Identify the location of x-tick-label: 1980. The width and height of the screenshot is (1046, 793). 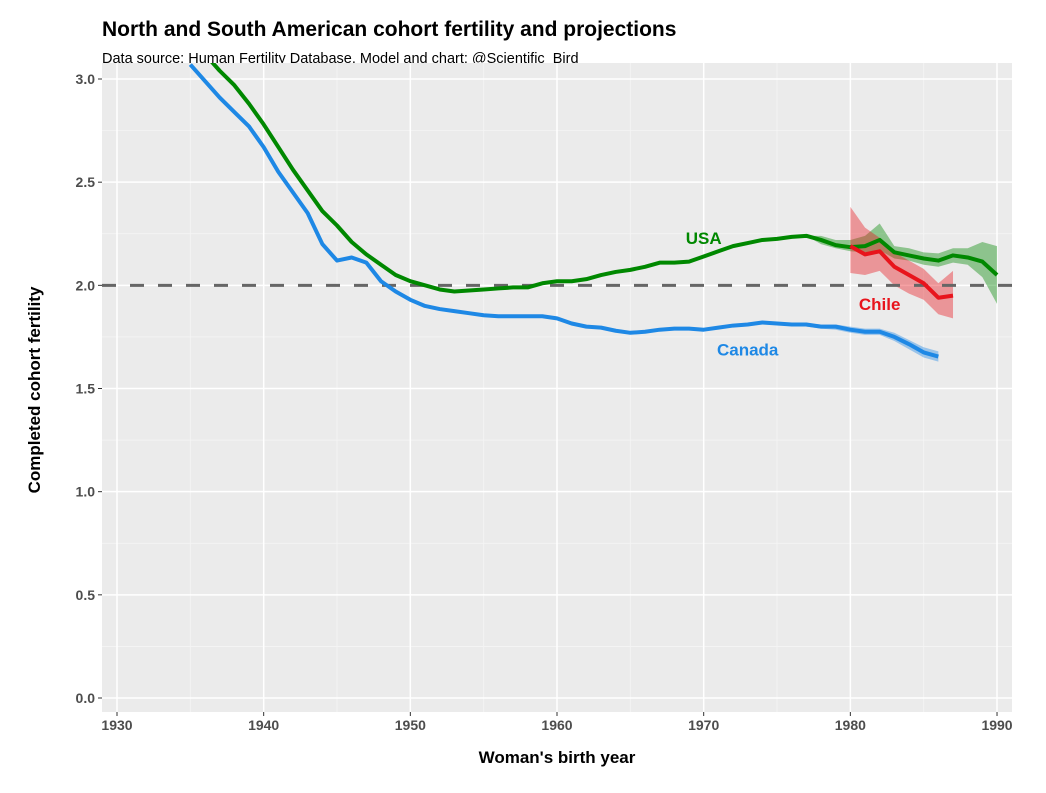
(850, 725).